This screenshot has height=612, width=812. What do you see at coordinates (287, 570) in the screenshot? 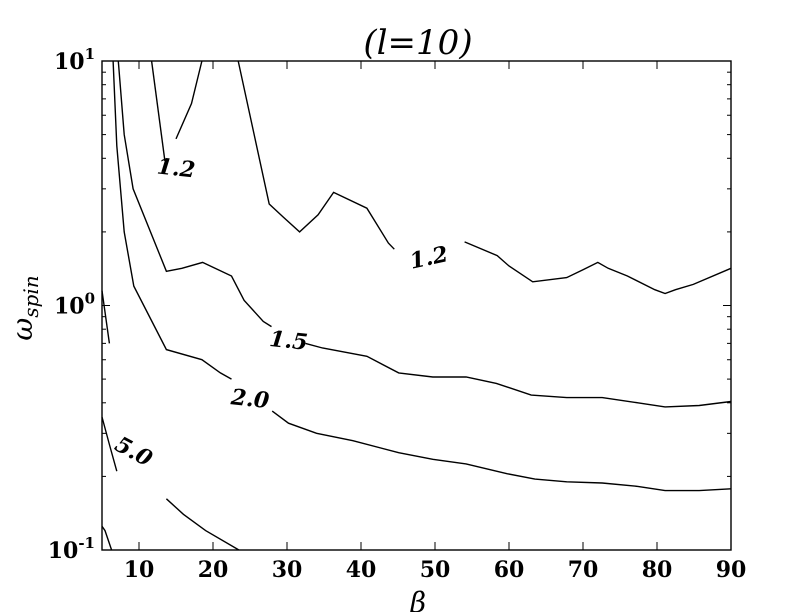
I see `x-tick-label-30: 30` at bounding box center [287, 570].